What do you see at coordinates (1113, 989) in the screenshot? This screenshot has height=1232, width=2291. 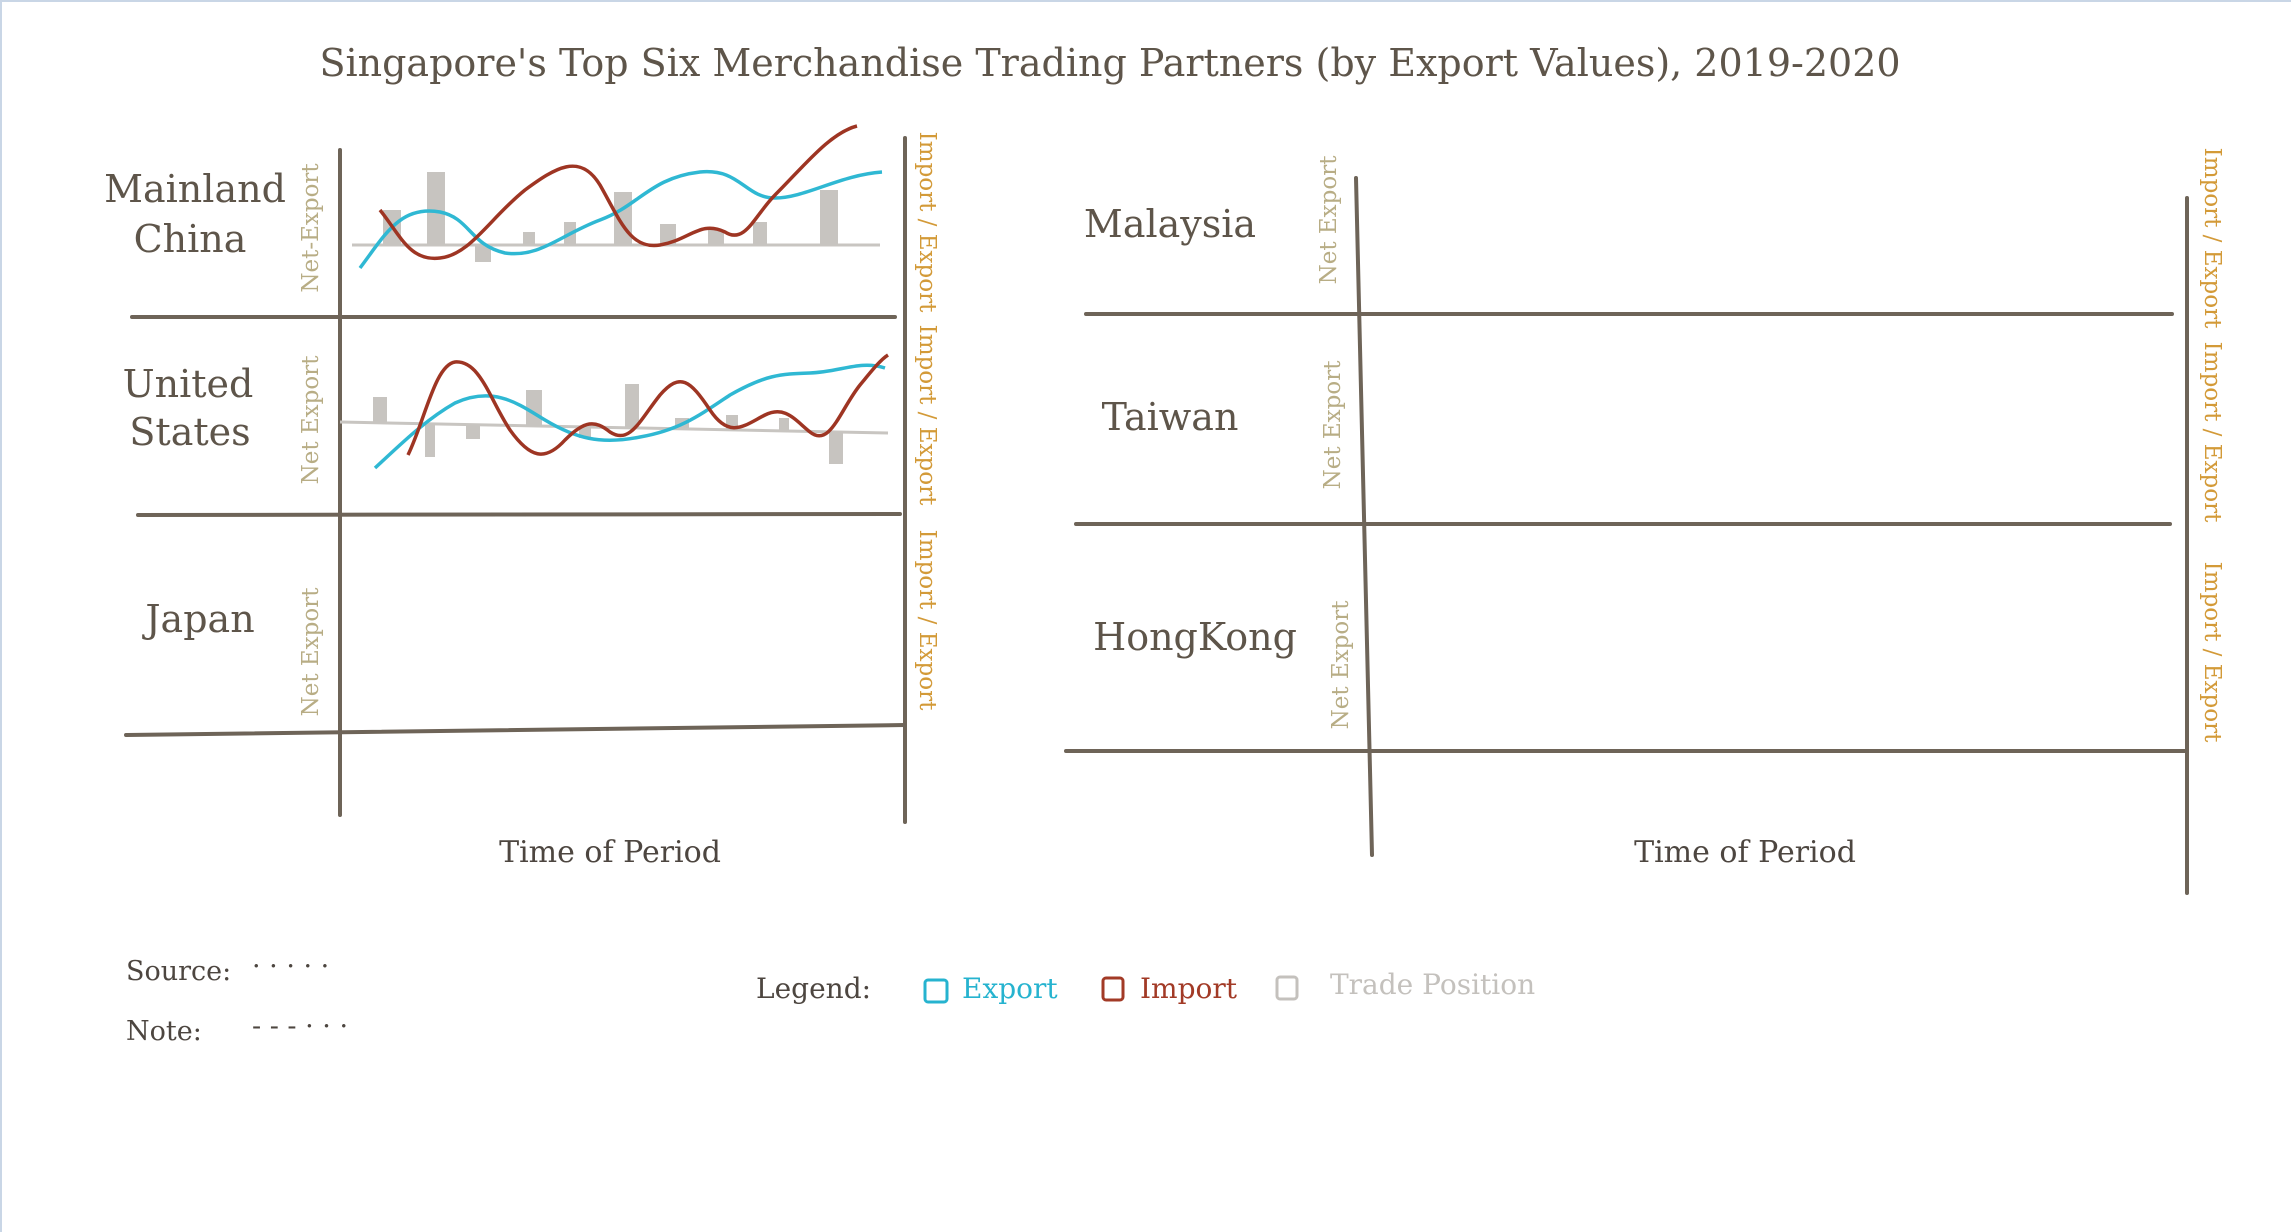 I see `import-legend-swatch` at bounding box center [1113, 989].